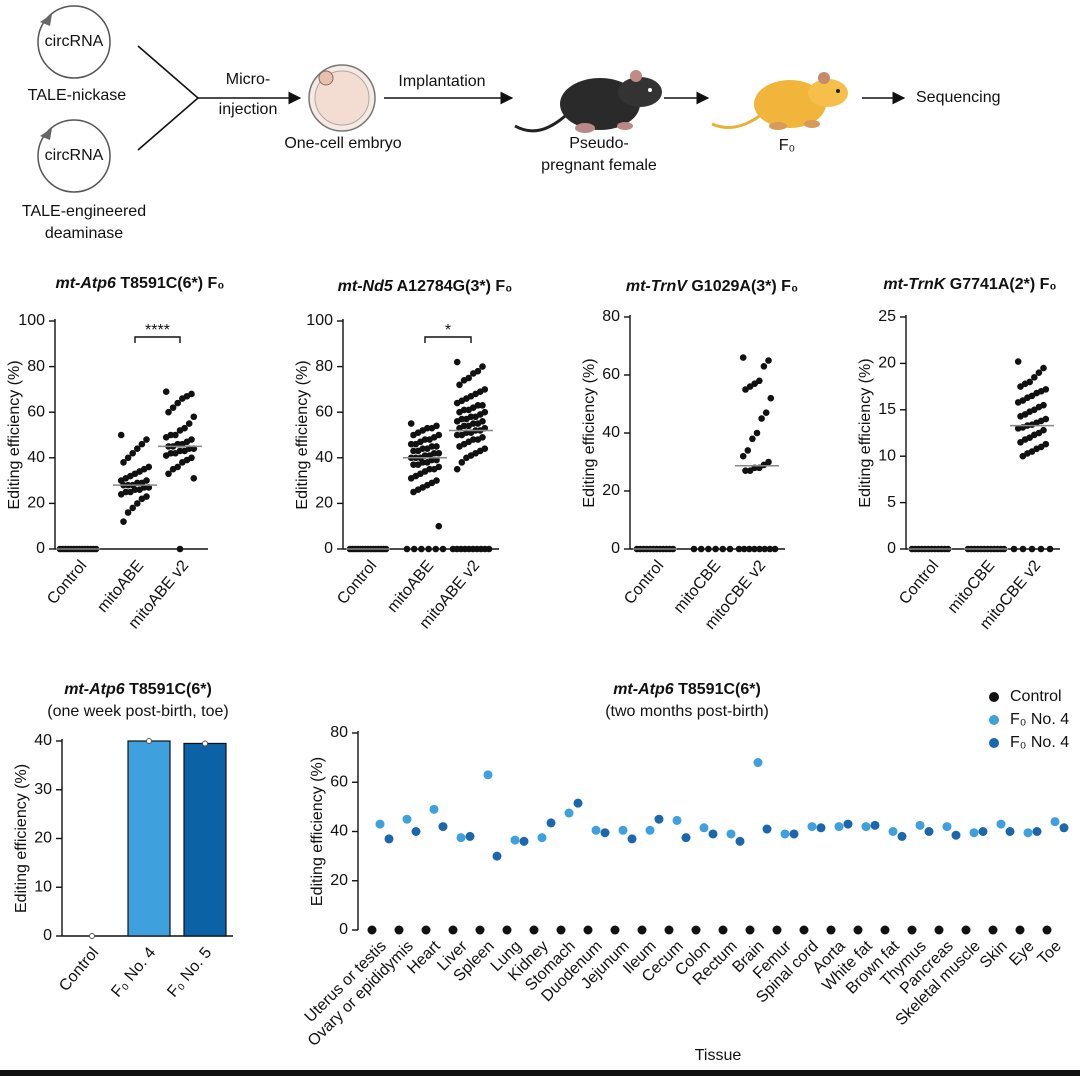  What do you see at coordinates (787, 145) in the screenshot?
I see `f0-label: F₀` at bounding box center [787, 145].